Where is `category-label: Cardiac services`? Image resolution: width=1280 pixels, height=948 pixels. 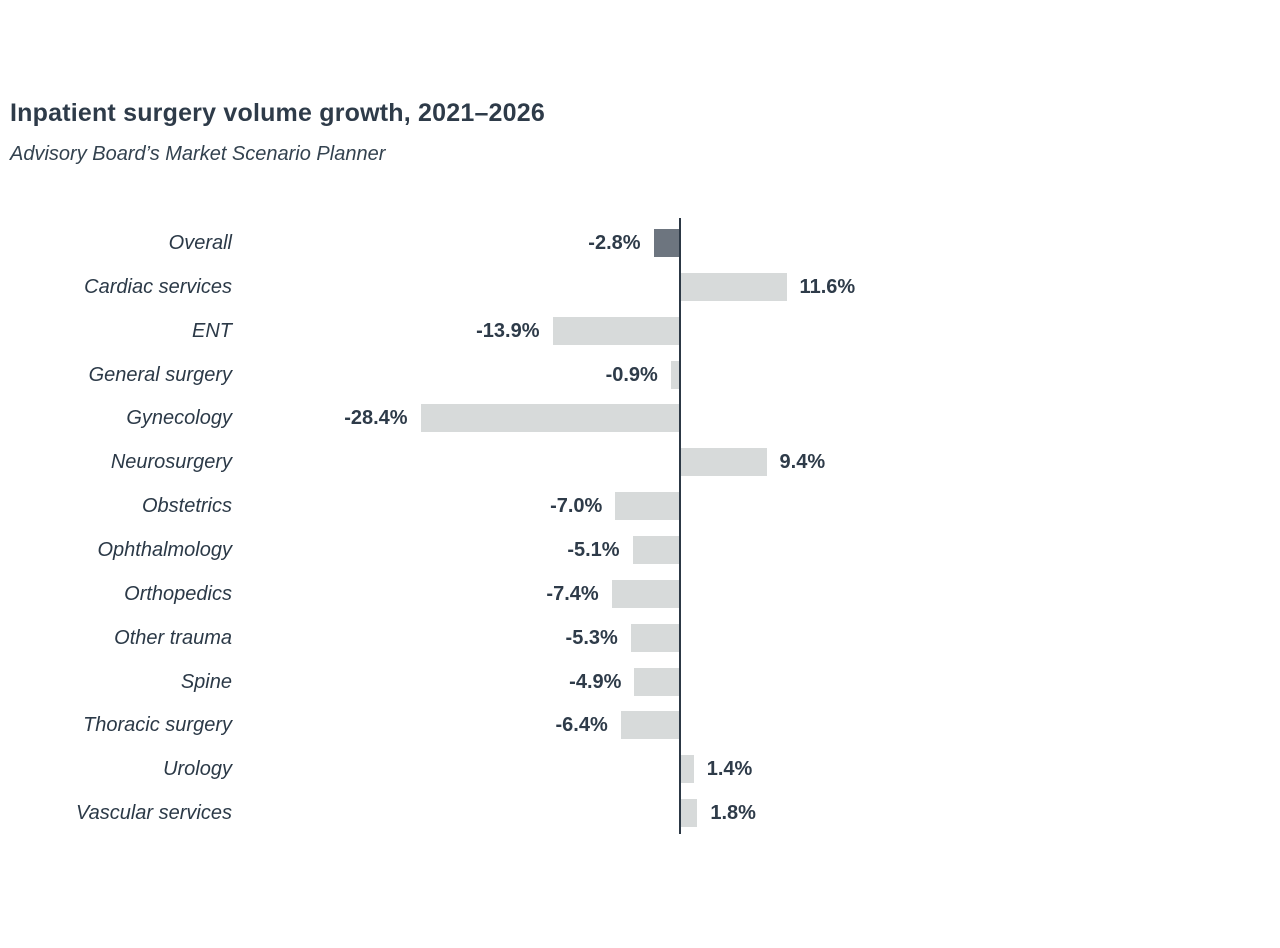 category-label: Cardiac services is located at coordinates (158, 286).